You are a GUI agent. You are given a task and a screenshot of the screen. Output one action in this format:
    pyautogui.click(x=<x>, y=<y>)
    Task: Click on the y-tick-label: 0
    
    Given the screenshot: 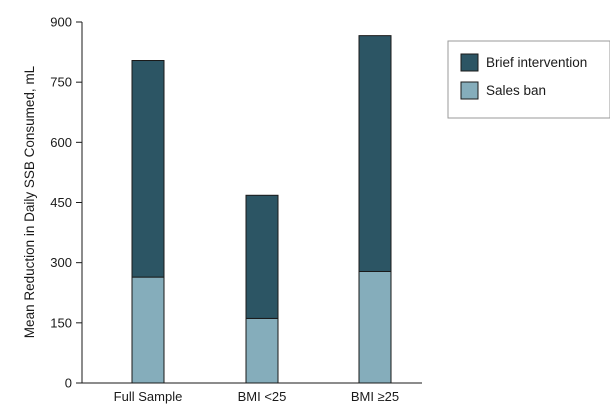 What is the action you would take?
    pyautogui.click(x=68, y=383)
    